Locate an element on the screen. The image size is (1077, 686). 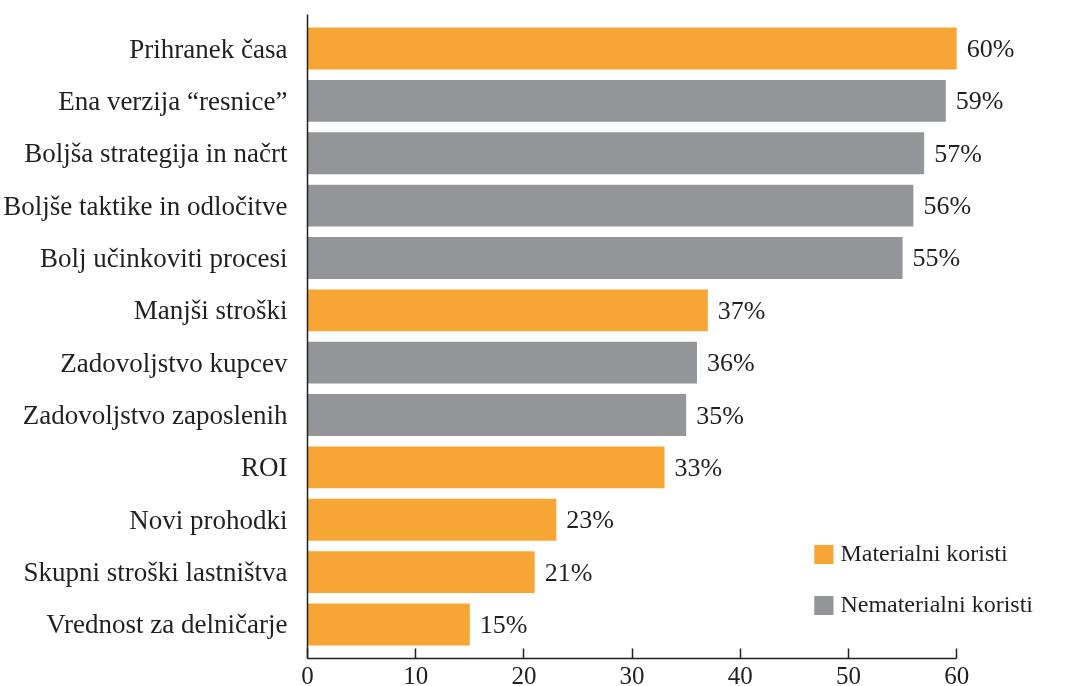
data-label: 15% is located at coordinates (503, 624).